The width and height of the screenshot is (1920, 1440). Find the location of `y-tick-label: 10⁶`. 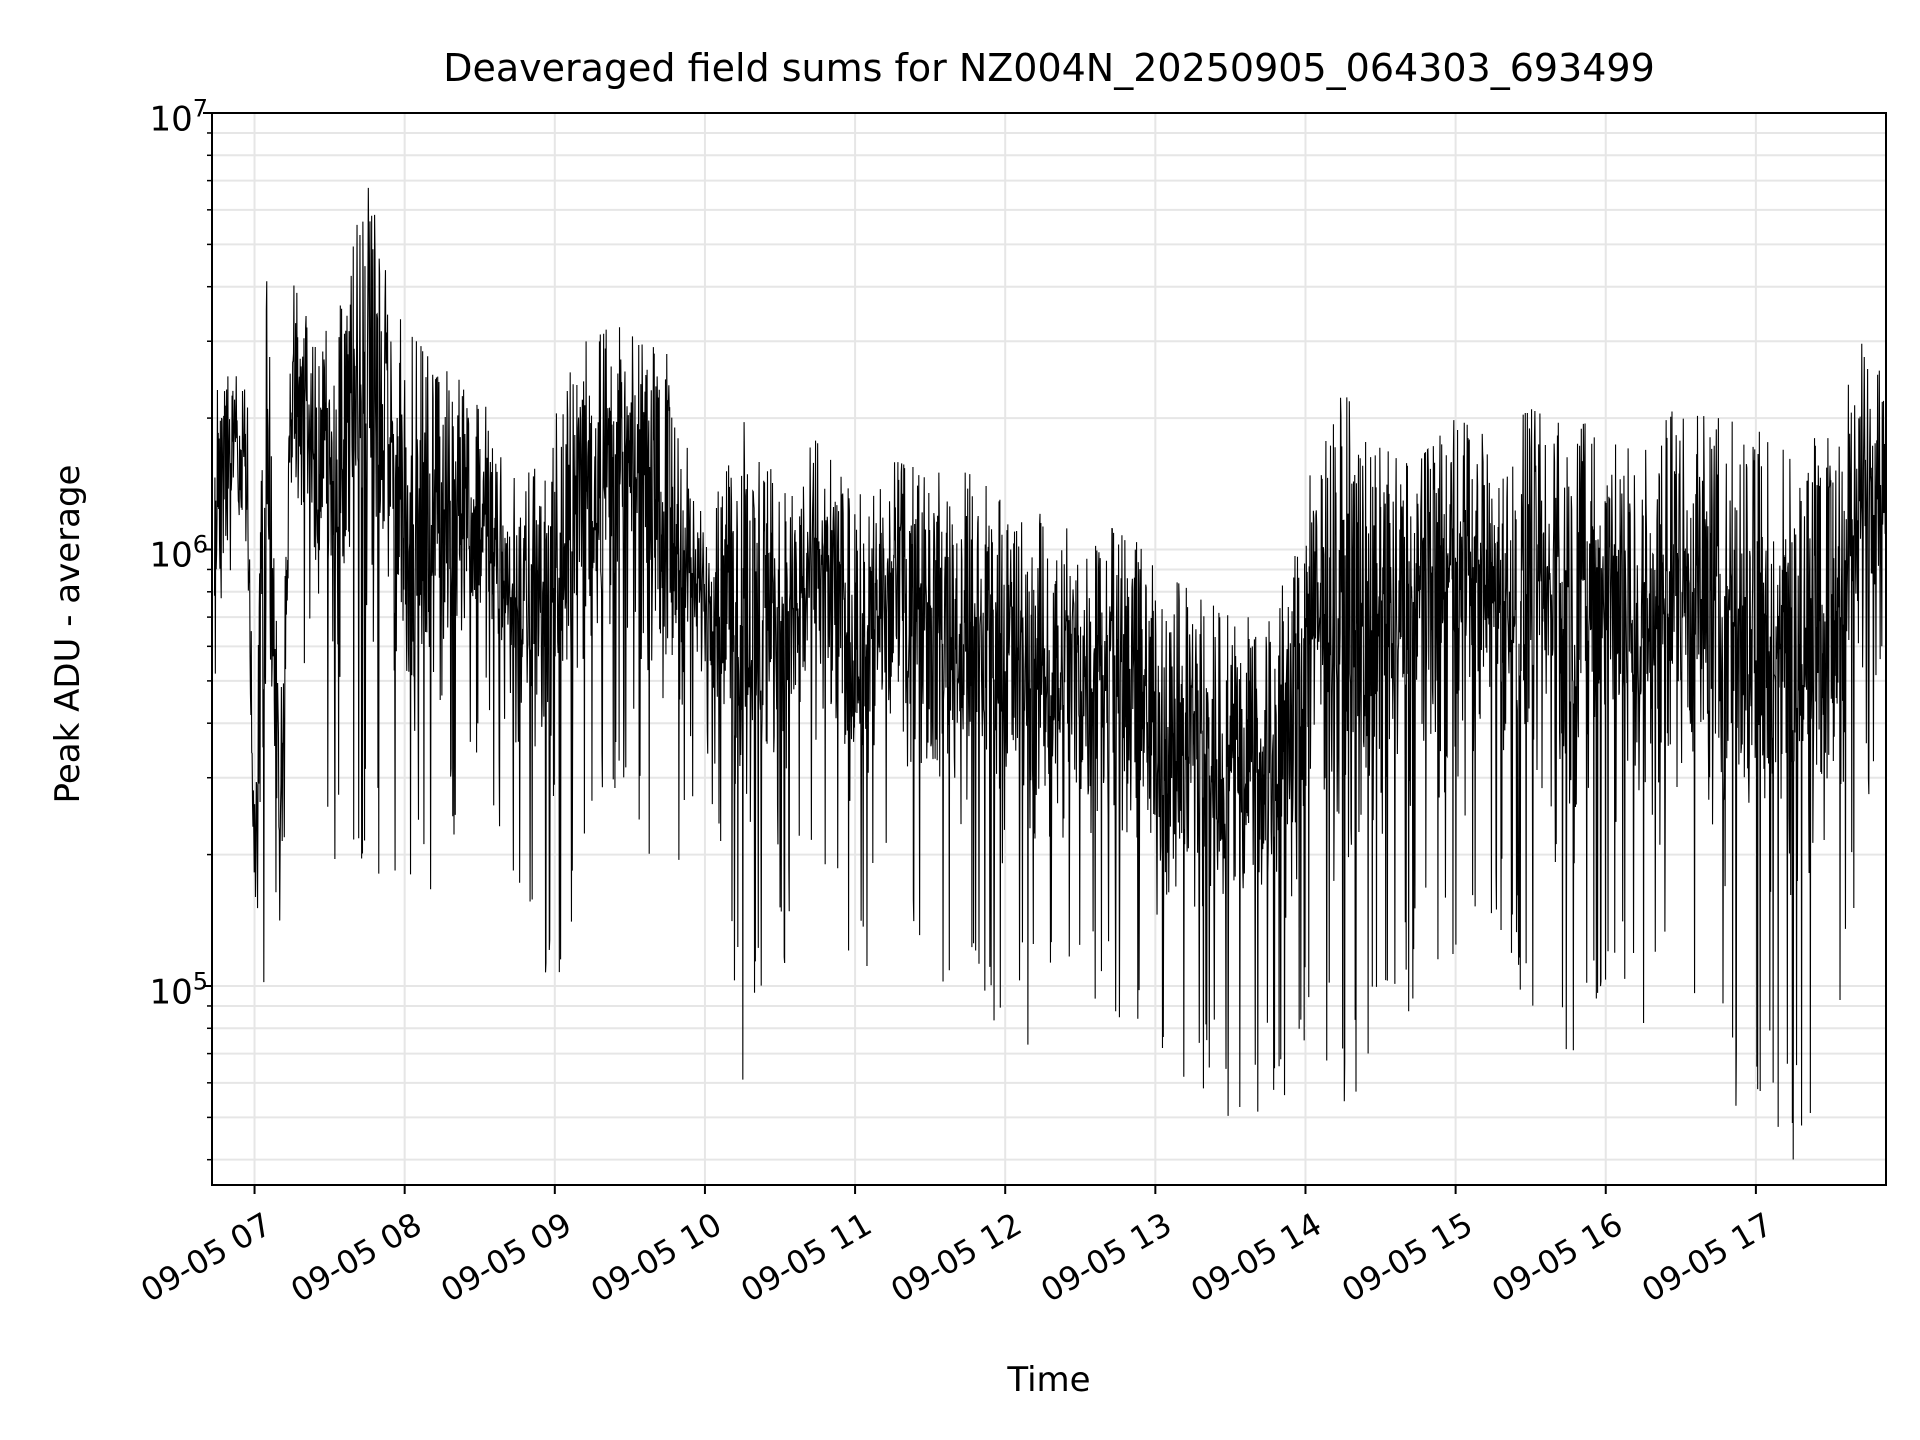

y-tick-label: 10⁶ is located at coordinates (178, 553).